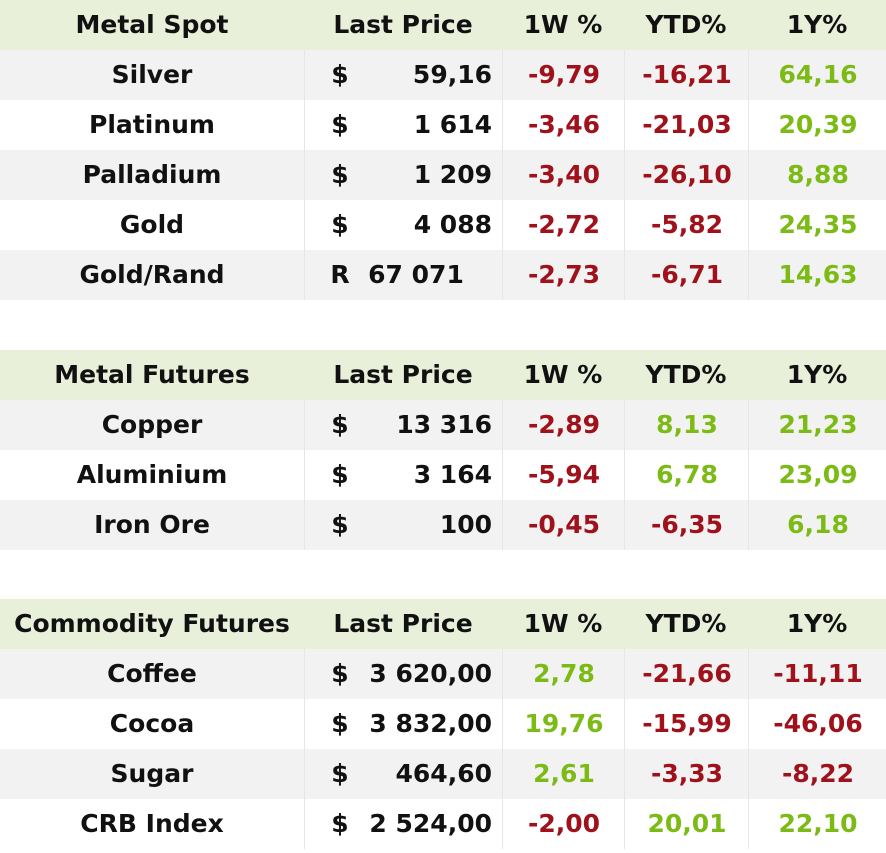 The height and width of the screenshot is (853, 886). Describe the element at coordinates (686, 674) in the screenshot. I see `row-ytd: -21,66` at that location.